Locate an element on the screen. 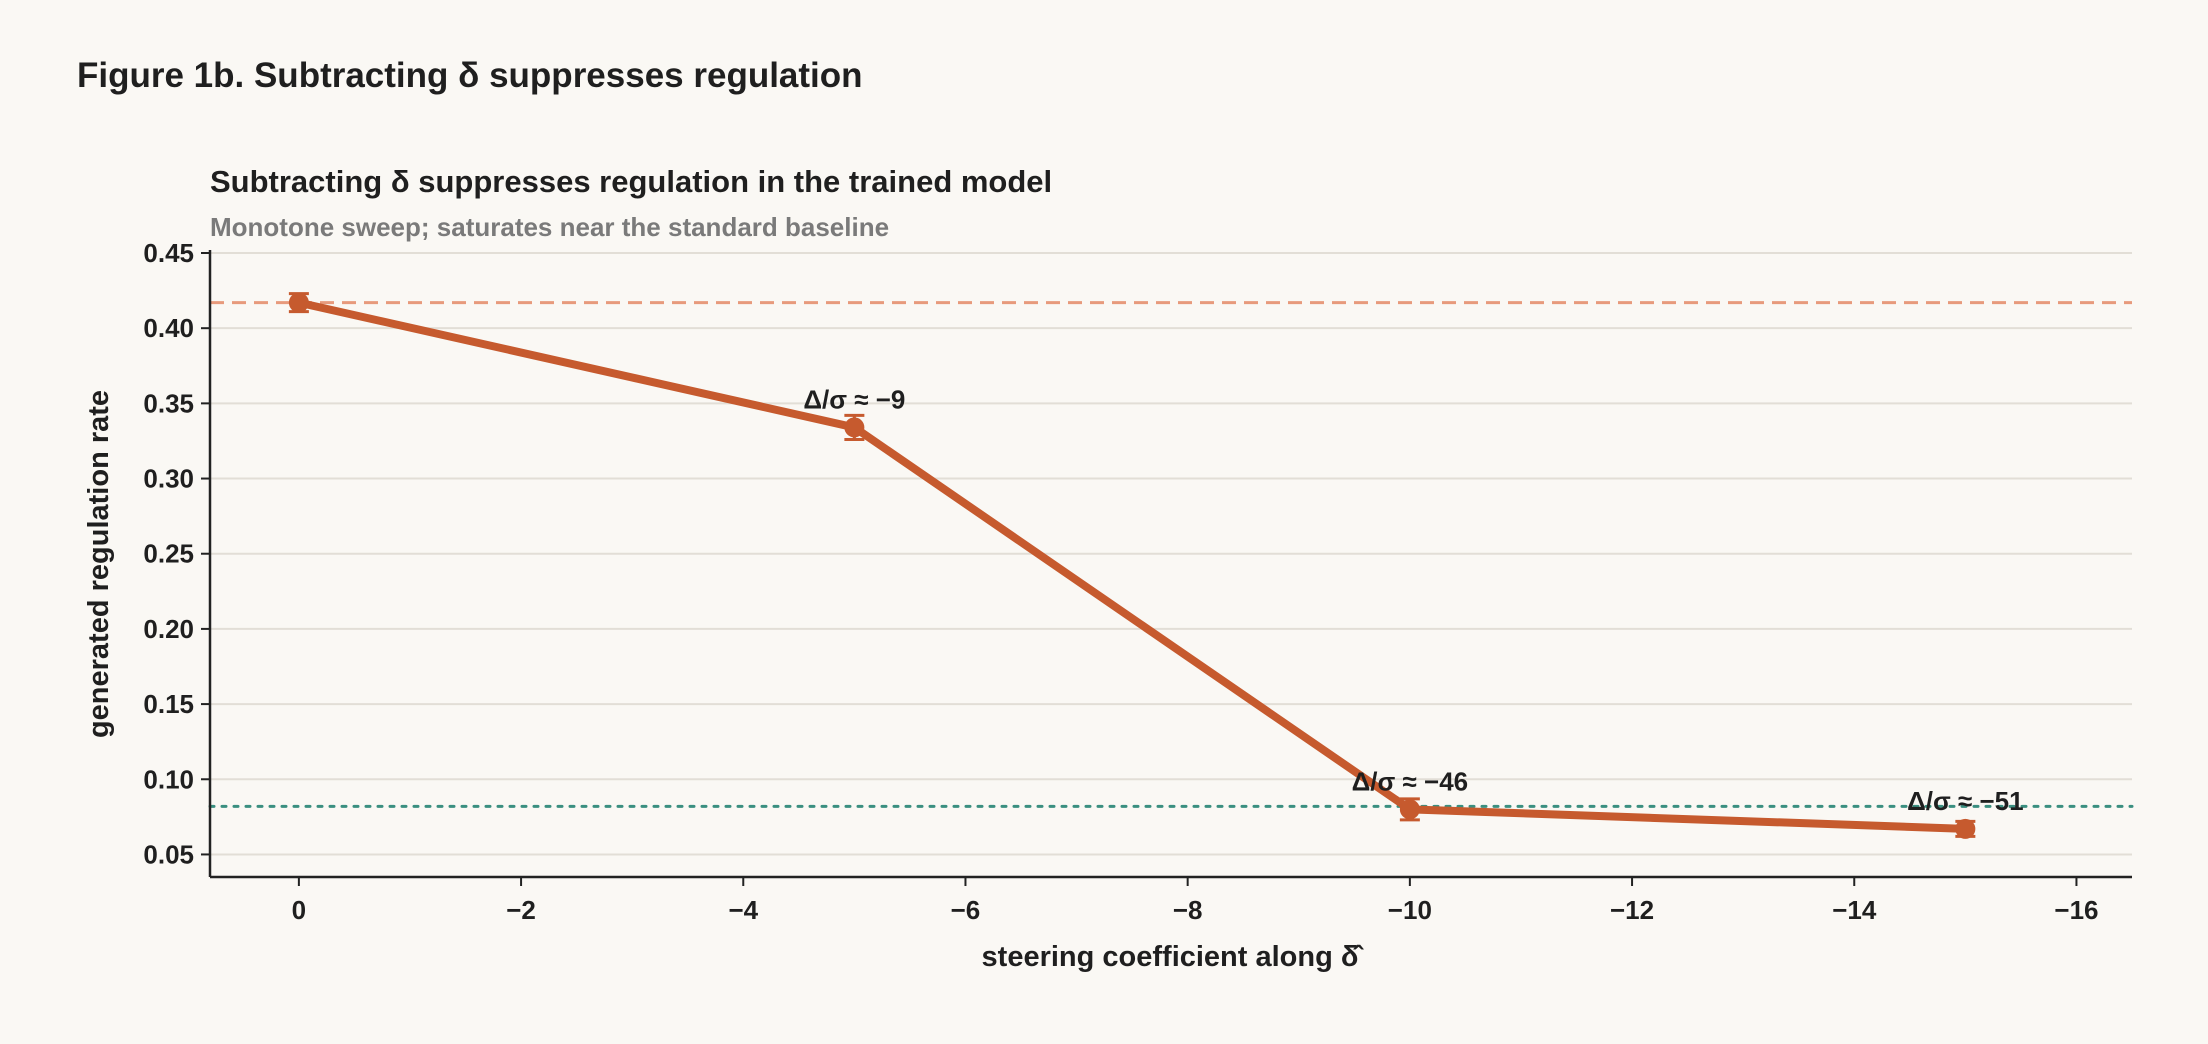 This screenshot has height=1044, width=2208. delta-annotation: Δ/σ ≈ −9 is located at coordinates (854, 399).